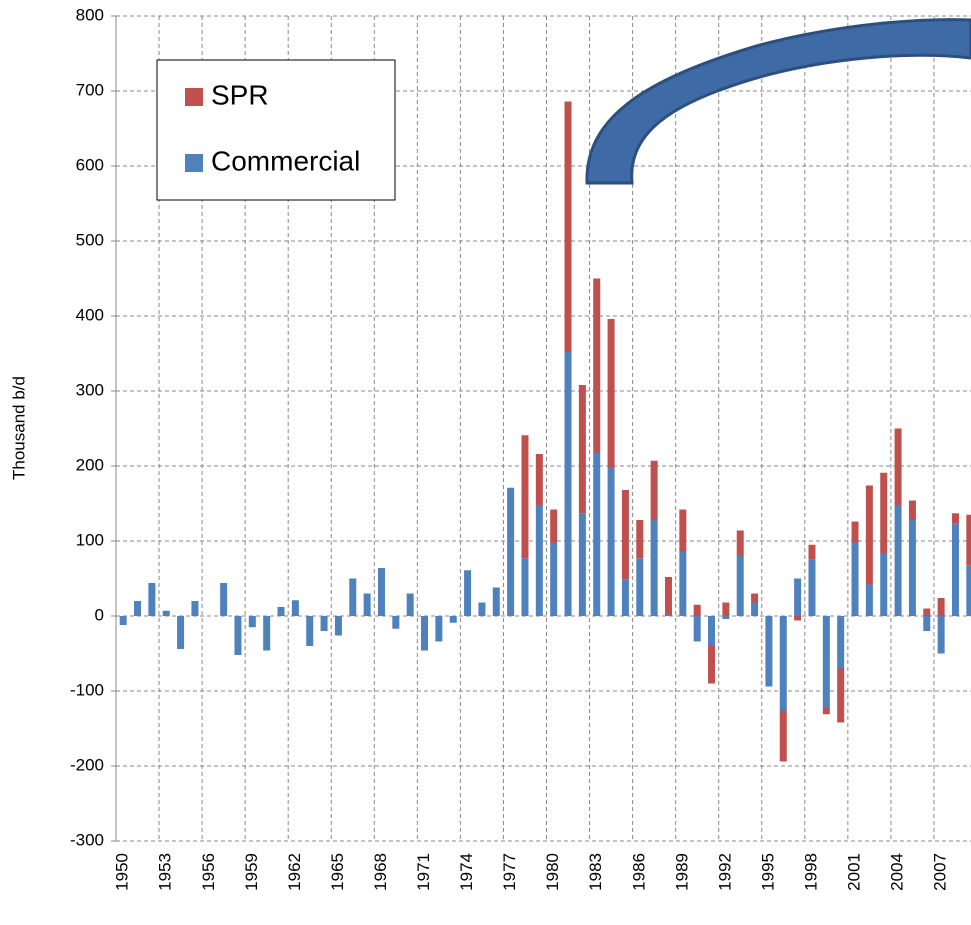  What do you see at coordinates (90, 14) in the screenshot?
I see `y-tick-label: 800` at bounding box center [90, 14].